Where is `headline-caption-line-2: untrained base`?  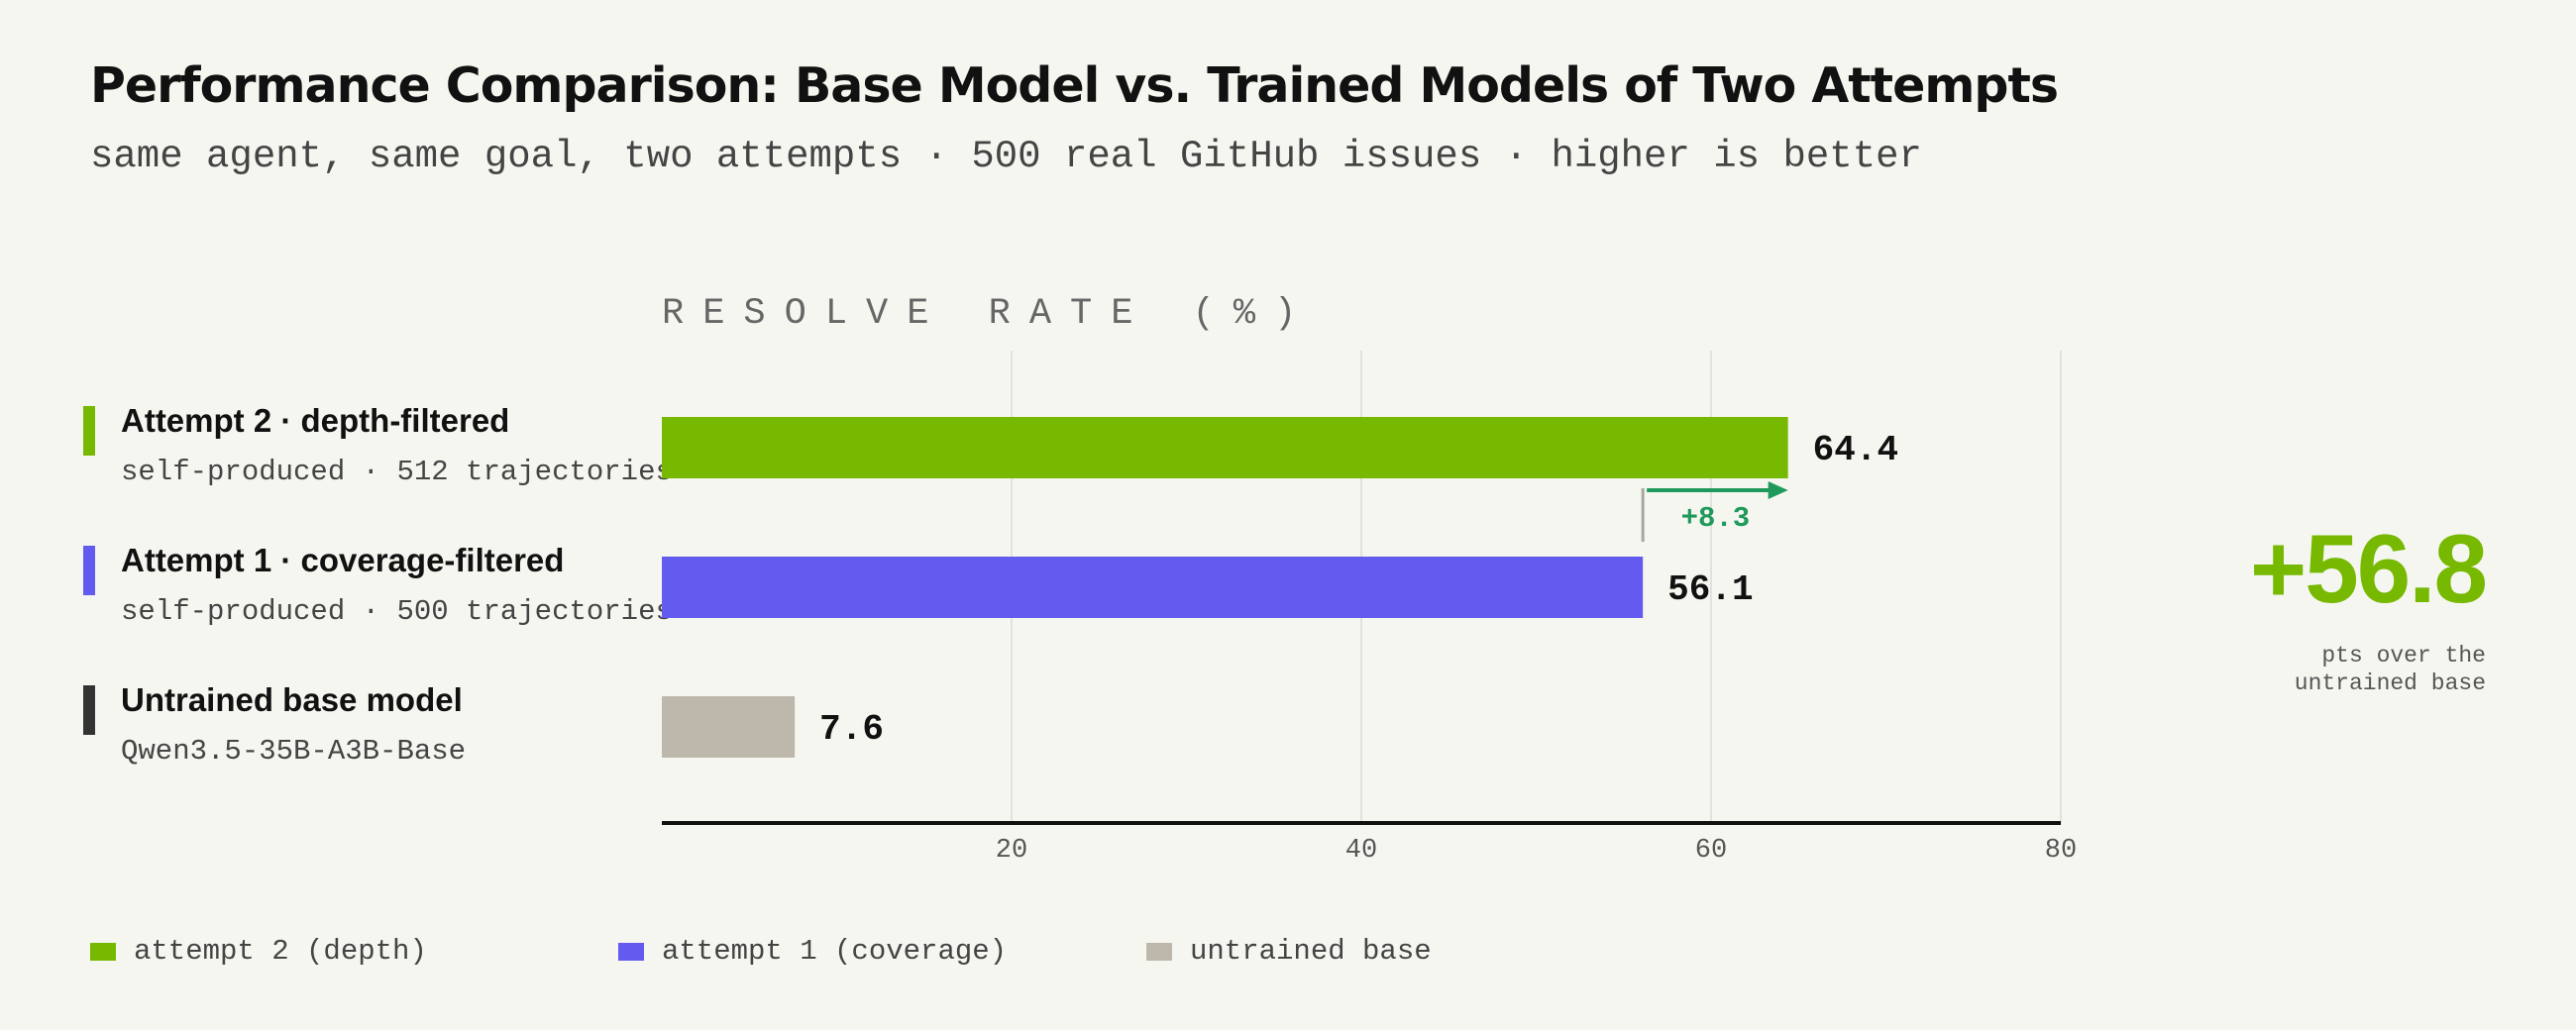 headline-caption-line-2: untrained base is located at coordinates (2390, 683).